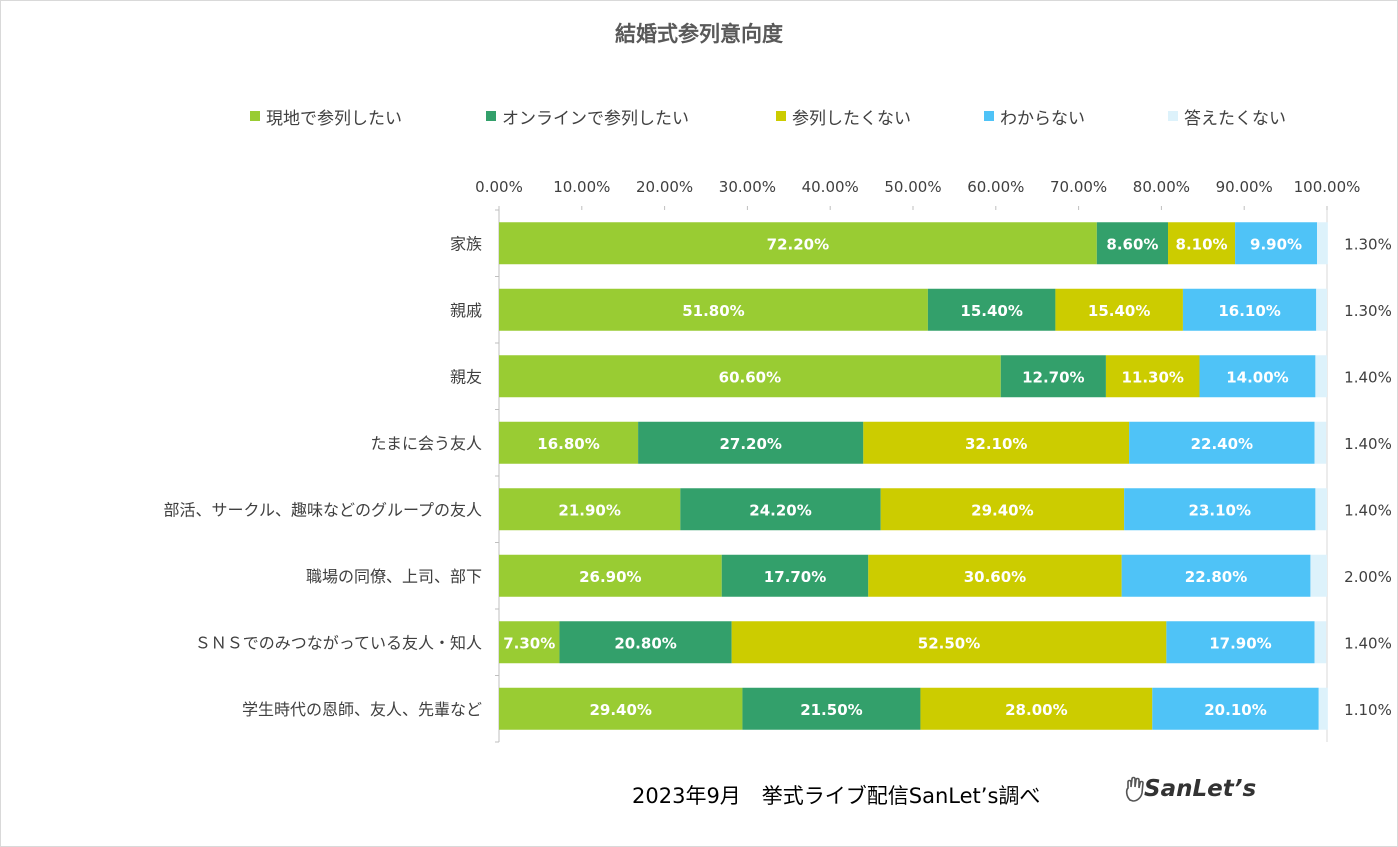  What do you see at coordinates (1235, 118) in the screenshot?
I see `legend-label: 答えたくない` at bounding box center [1235, 118].